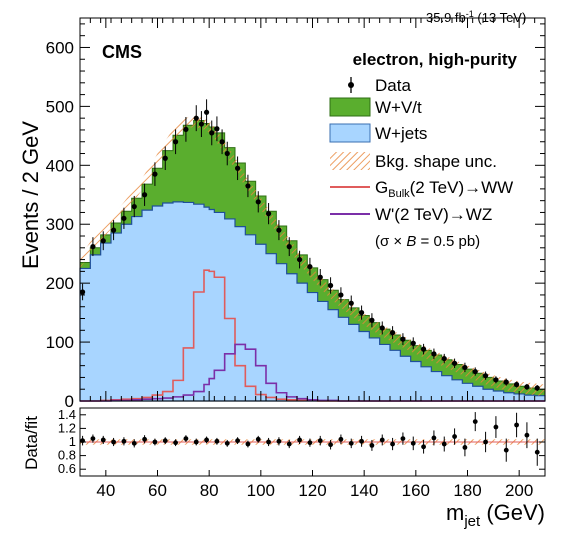  What do you see at coordinates (209, 490) in the screenshot?
I see `x-tick-label: 80` at bounding box center [209, 490].